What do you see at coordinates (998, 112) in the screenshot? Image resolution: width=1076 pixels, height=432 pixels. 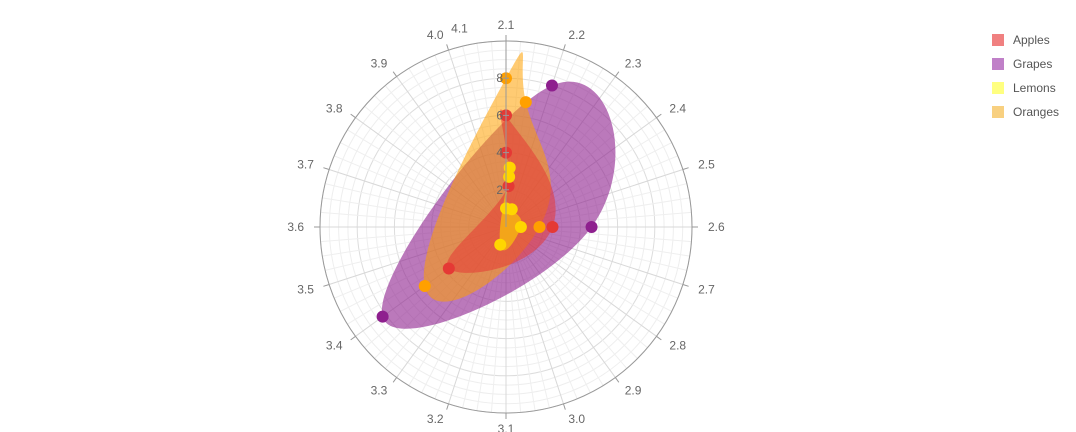 I see `legend-swatch-oranges` at bounding box center [998, 112].